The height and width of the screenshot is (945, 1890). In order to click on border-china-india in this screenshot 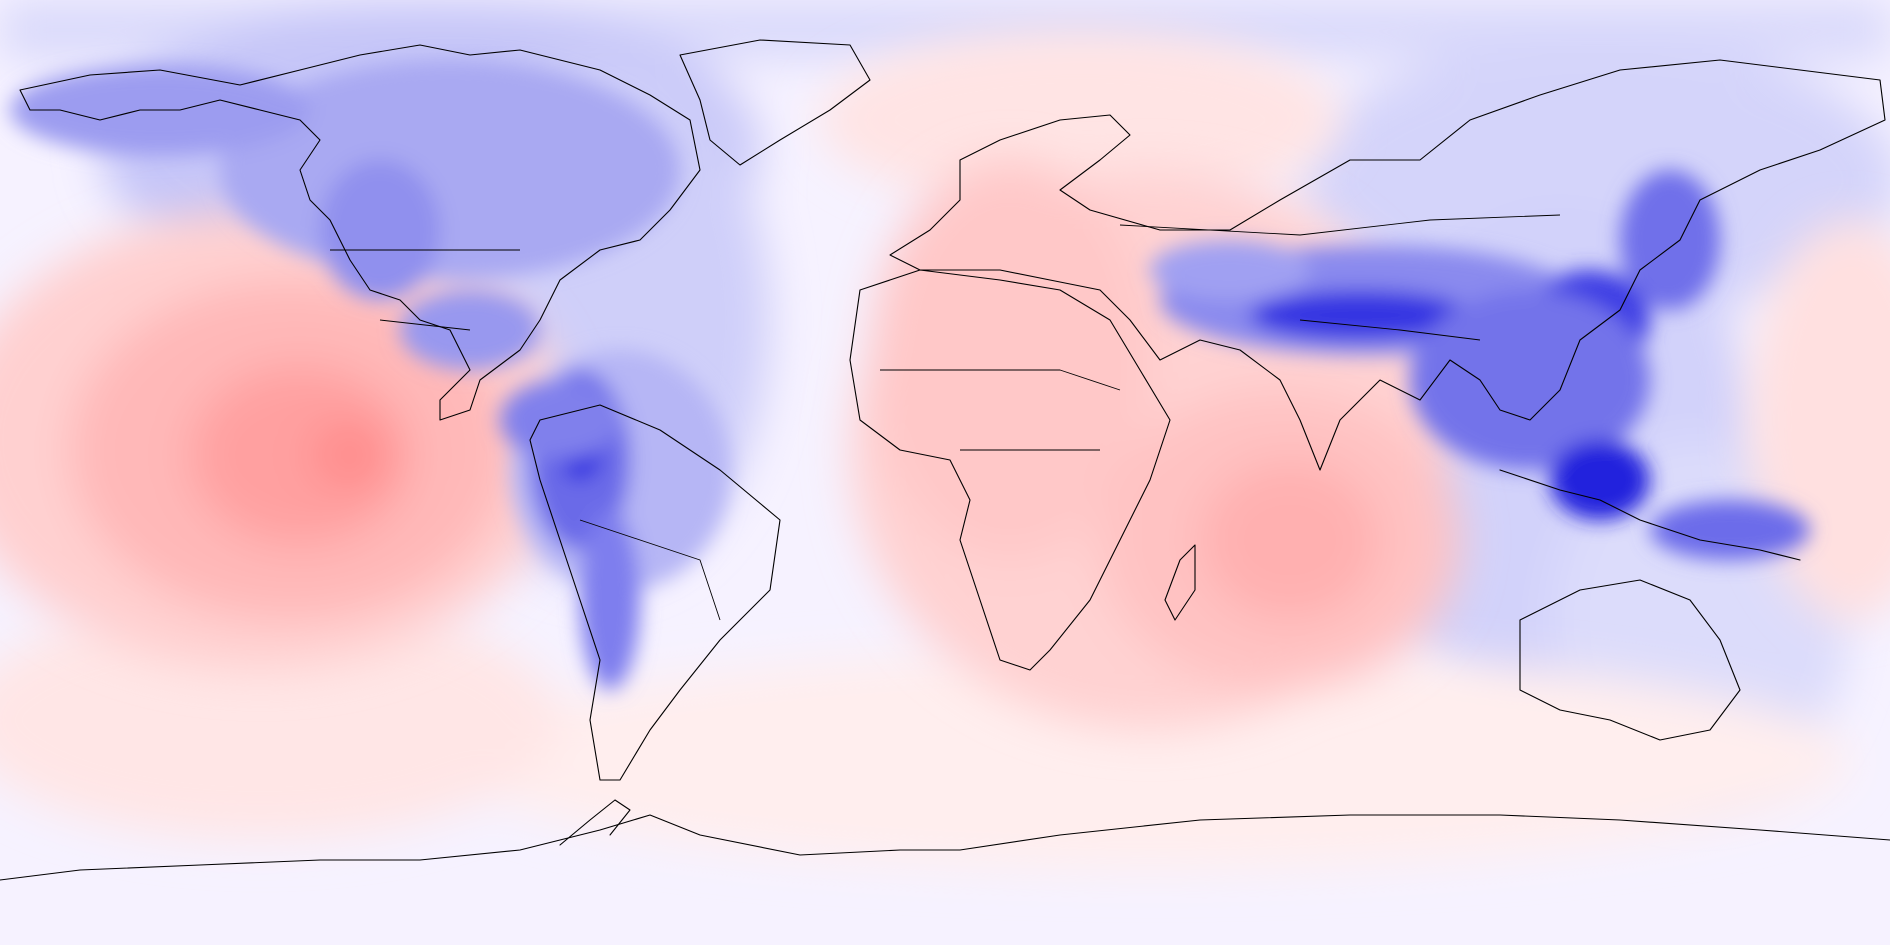, I will do `click(1390, 330)`.